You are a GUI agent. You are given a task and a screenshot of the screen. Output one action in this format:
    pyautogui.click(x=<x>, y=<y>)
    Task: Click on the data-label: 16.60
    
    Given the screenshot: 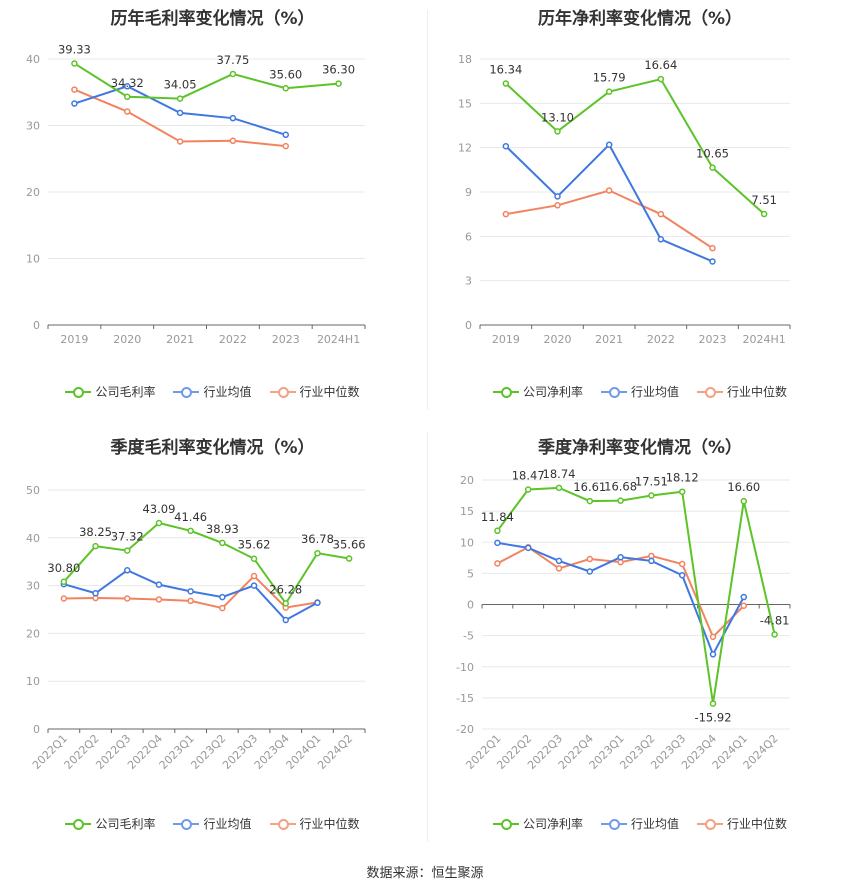 What is the action you would take?
    pyautogui.click(x=743, y=487)
    